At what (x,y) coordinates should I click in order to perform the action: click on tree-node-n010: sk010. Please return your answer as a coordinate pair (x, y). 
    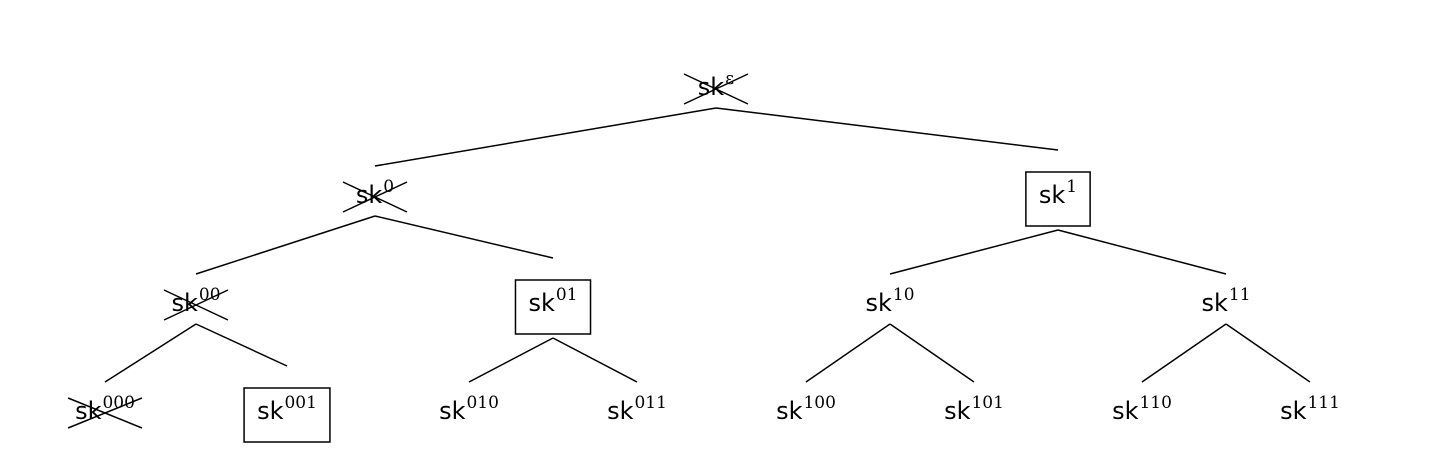
    Looking at the image, I should click on (469, 409).